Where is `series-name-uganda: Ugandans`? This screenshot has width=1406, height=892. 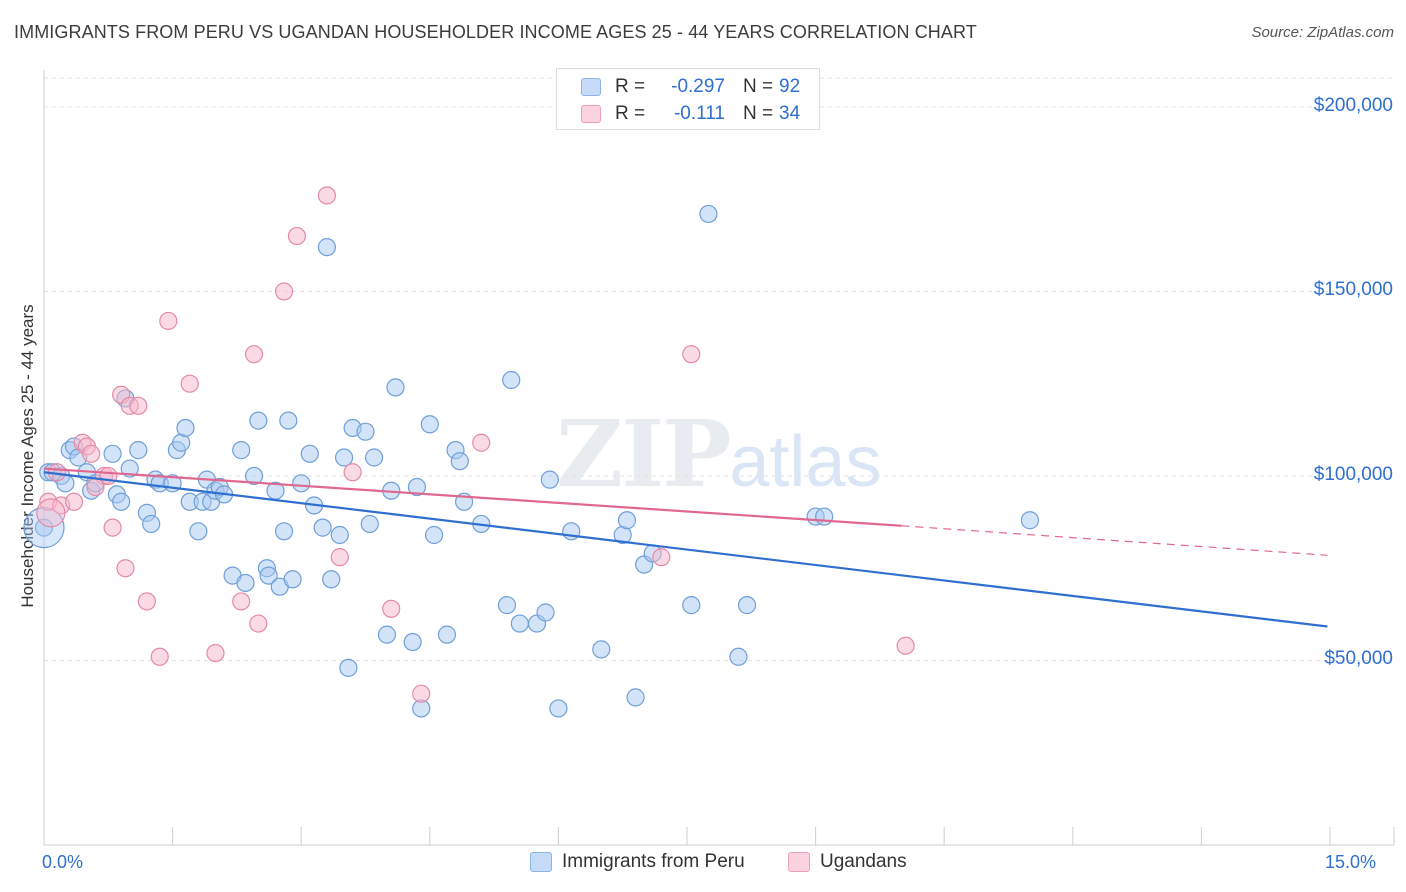 series-name-uganda: Ugandans is located at coordinates (863, 861).